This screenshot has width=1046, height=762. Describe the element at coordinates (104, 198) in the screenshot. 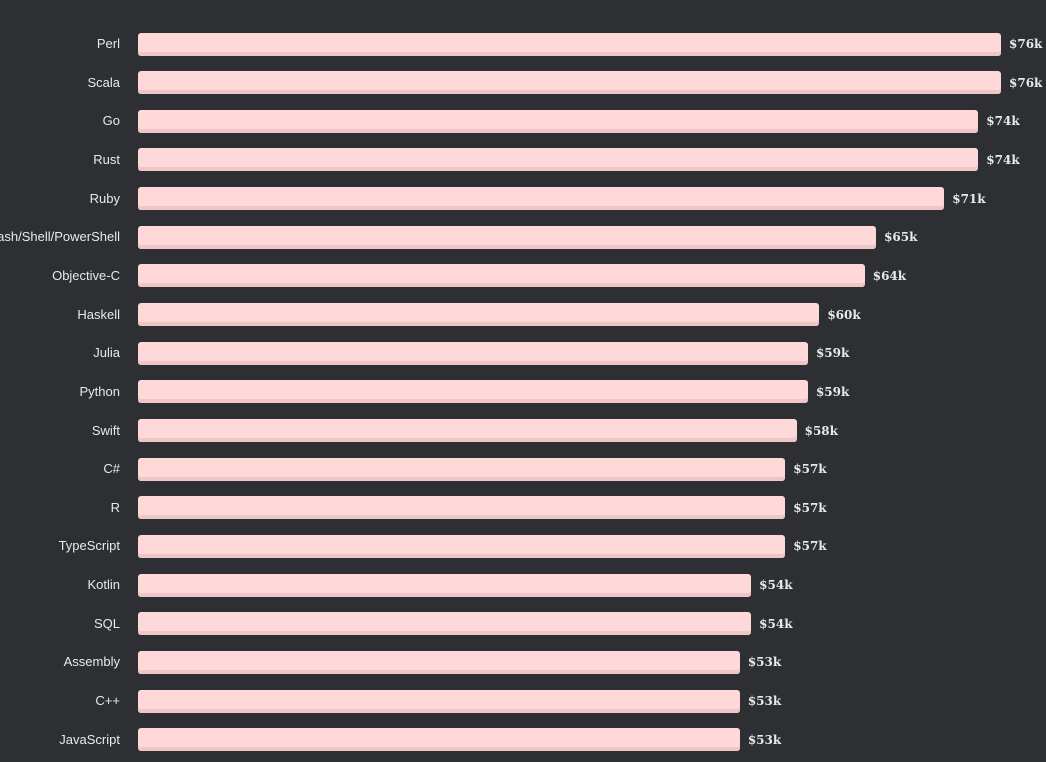

I see `category-label: Ruby` at that location.